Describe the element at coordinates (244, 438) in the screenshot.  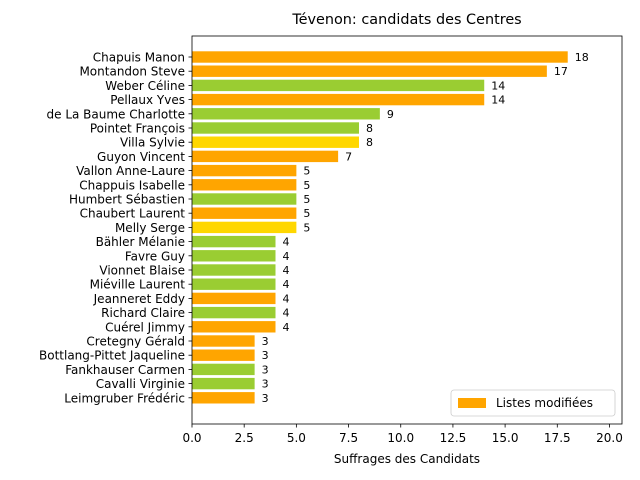
I see `x-tick-label: 2.5` at that location.